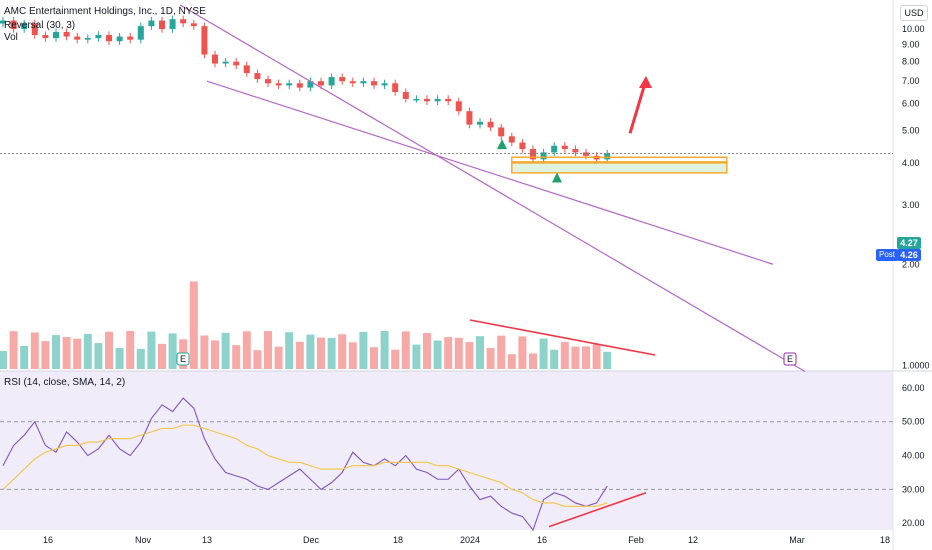  Describe the element at coordinates (637, 108) in the screenshot. I see `up-arrow-shaft` at that location.